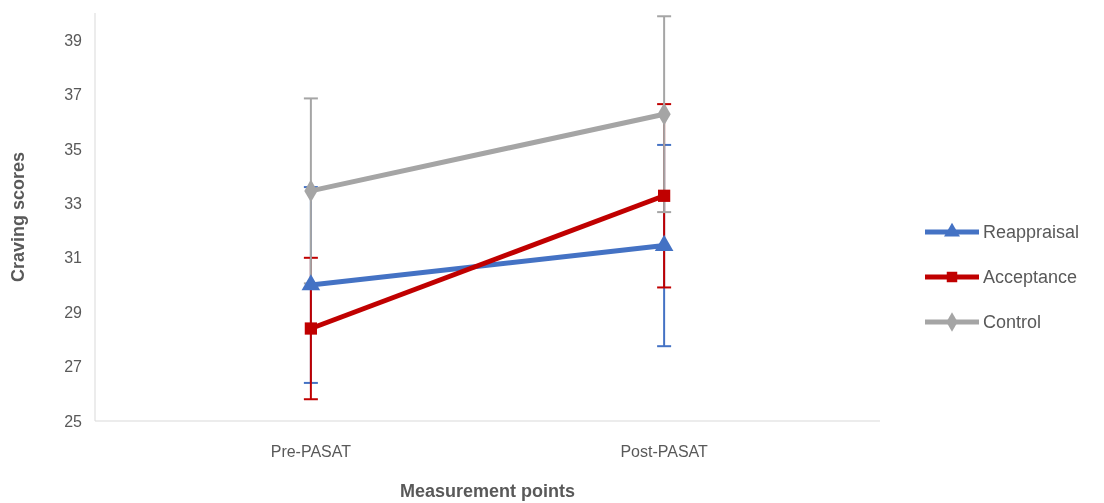 The image size is (1104, 503). What do you see at coordinates (1031, 232) in the screenshot?
I see `legend-label: Reappraisal` at bounding box center [1031, 232].